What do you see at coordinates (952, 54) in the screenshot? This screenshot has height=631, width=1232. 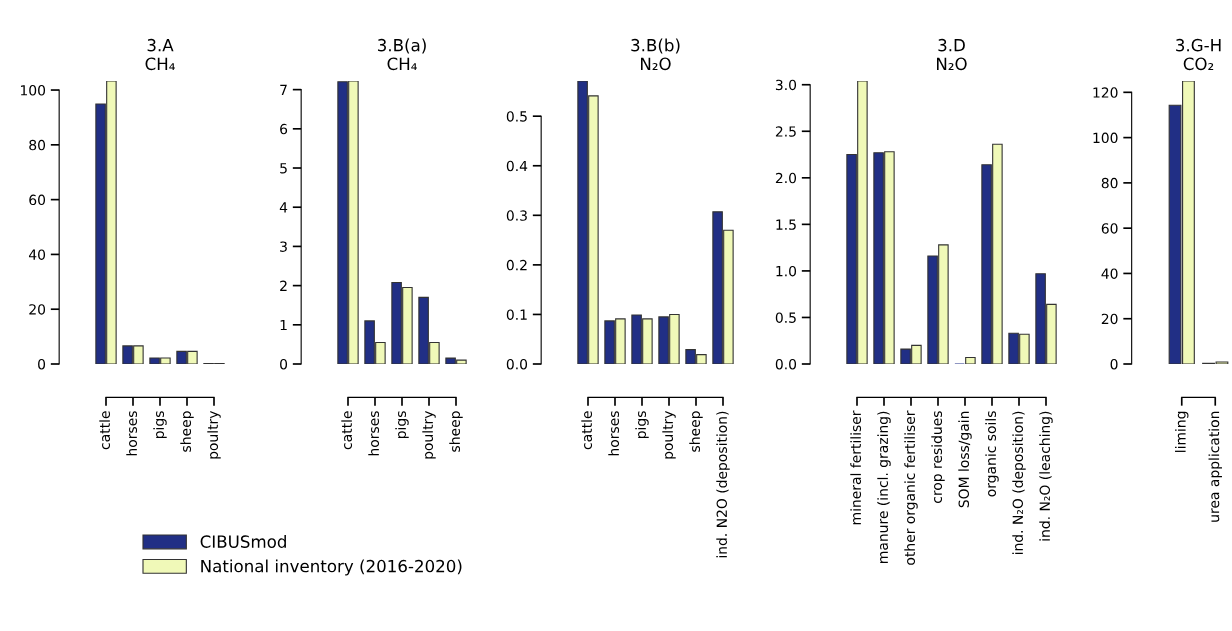 I see `chart-title: 3.D N₂O` at bounding box center [952, 54].